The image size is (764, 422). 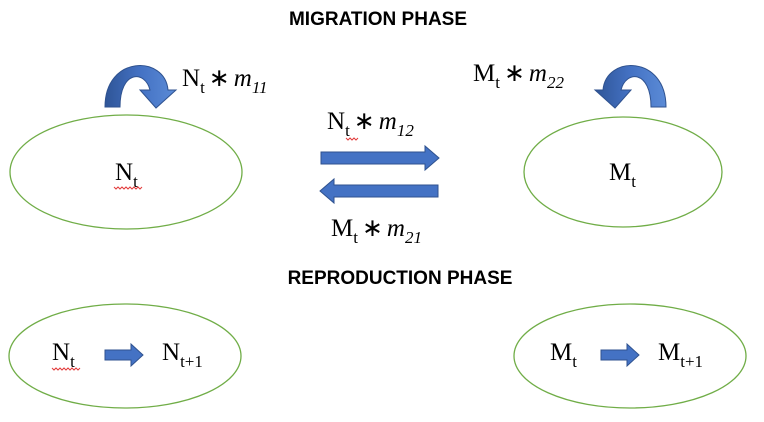 I want to click on right-reproduction-arrow, so click(x=620, y=355).